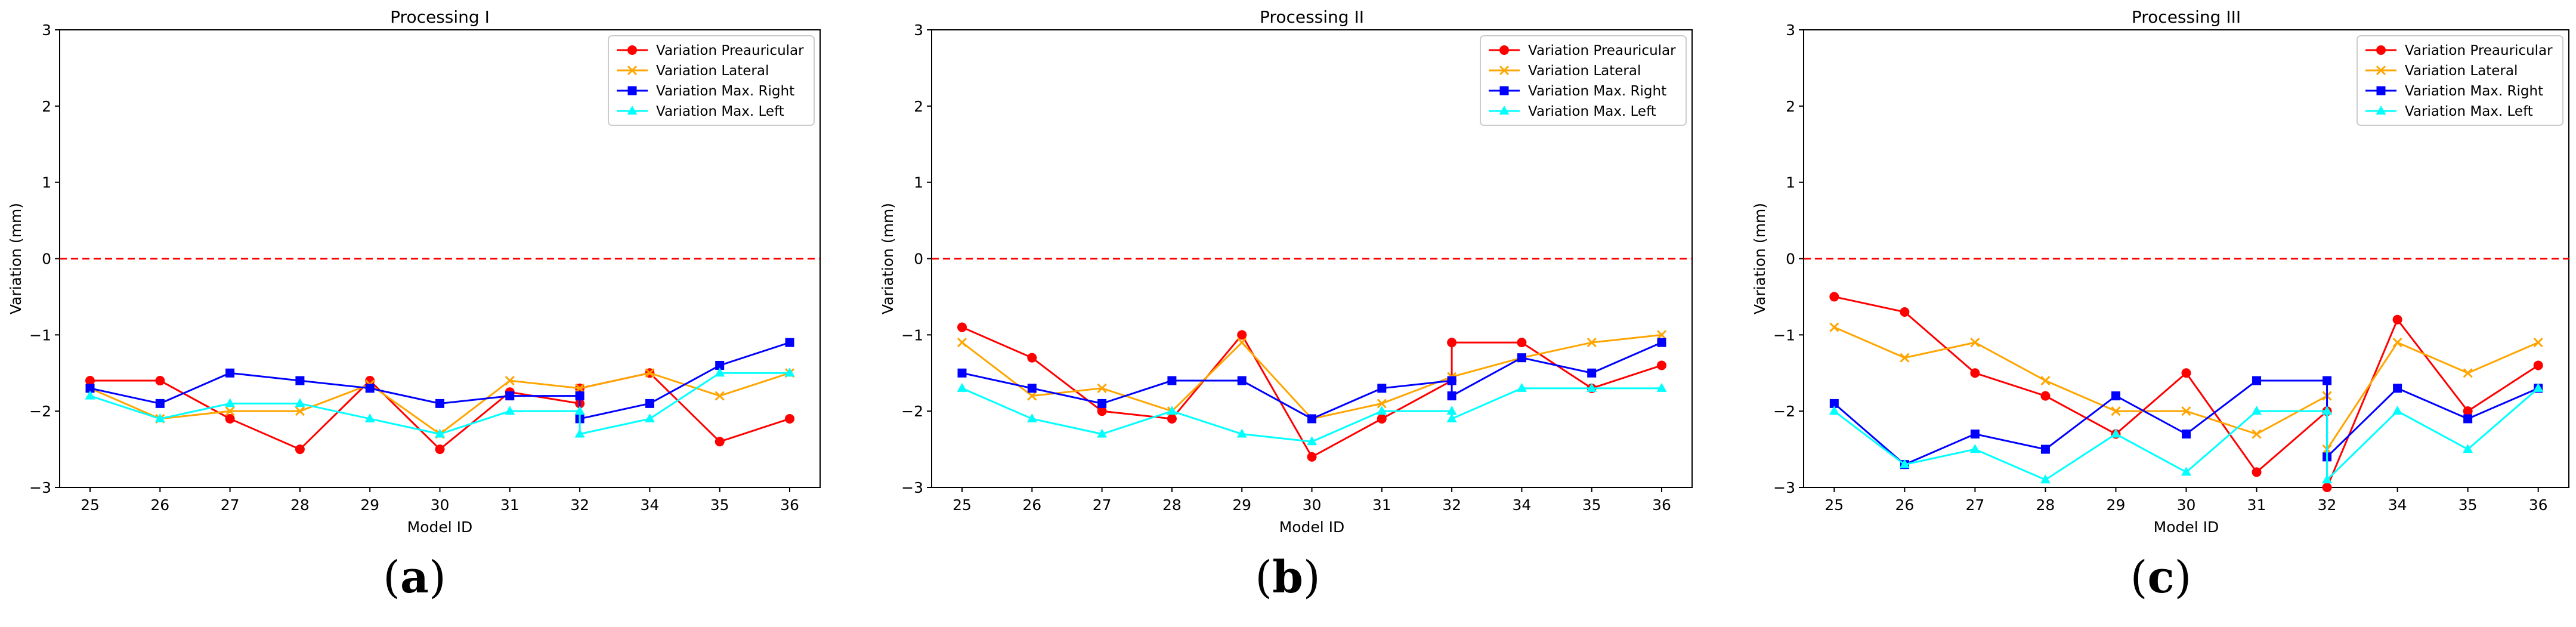  Describe the element at coordinates (725, 91) in the screenshot. I see `legend-label-variation-max-right: Variation Max. Right` at that location.